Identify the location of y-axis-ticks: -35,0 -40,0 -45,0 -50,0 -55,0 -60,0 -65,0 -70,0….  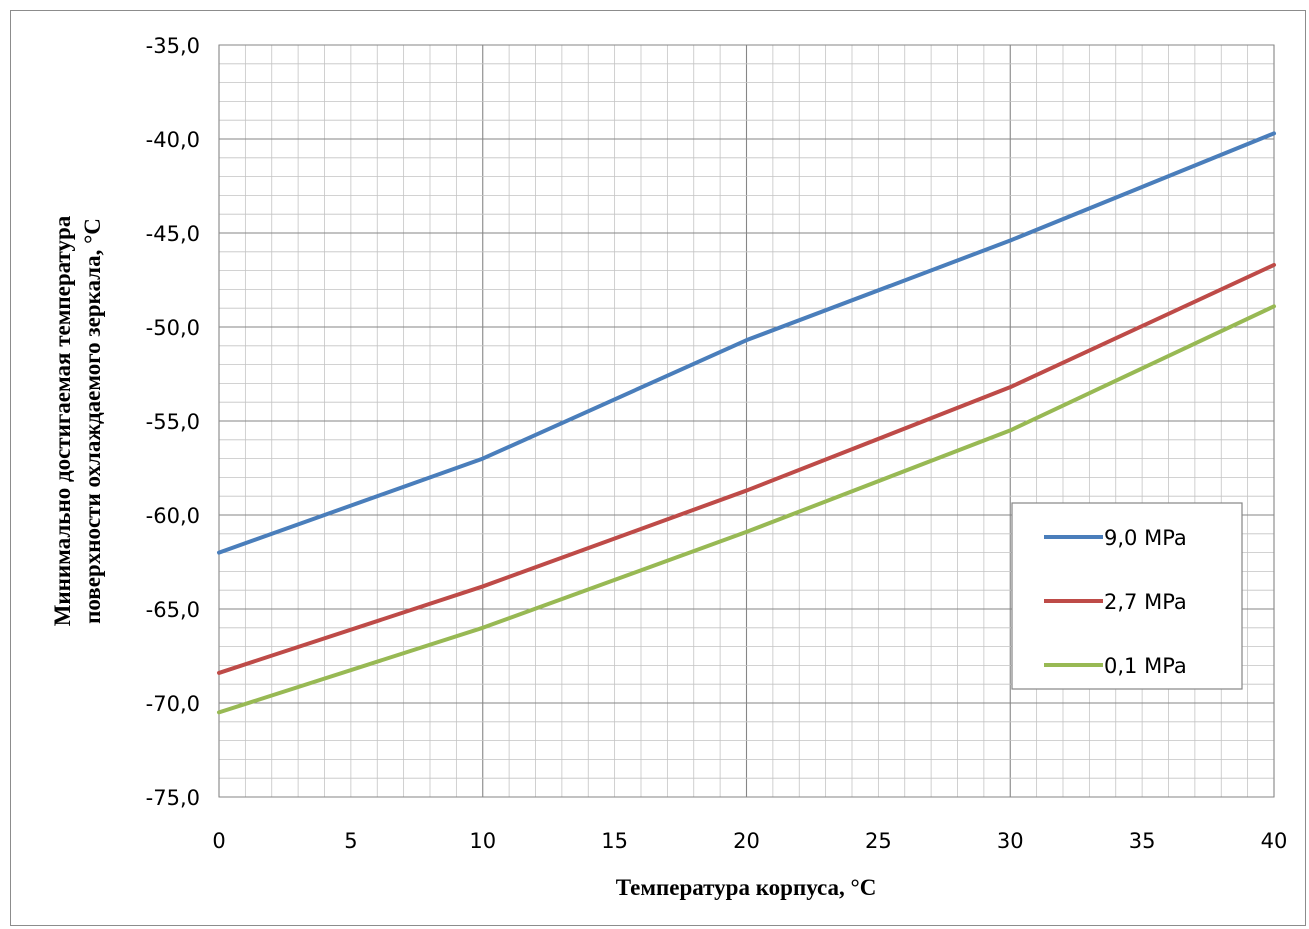
(173, 422).